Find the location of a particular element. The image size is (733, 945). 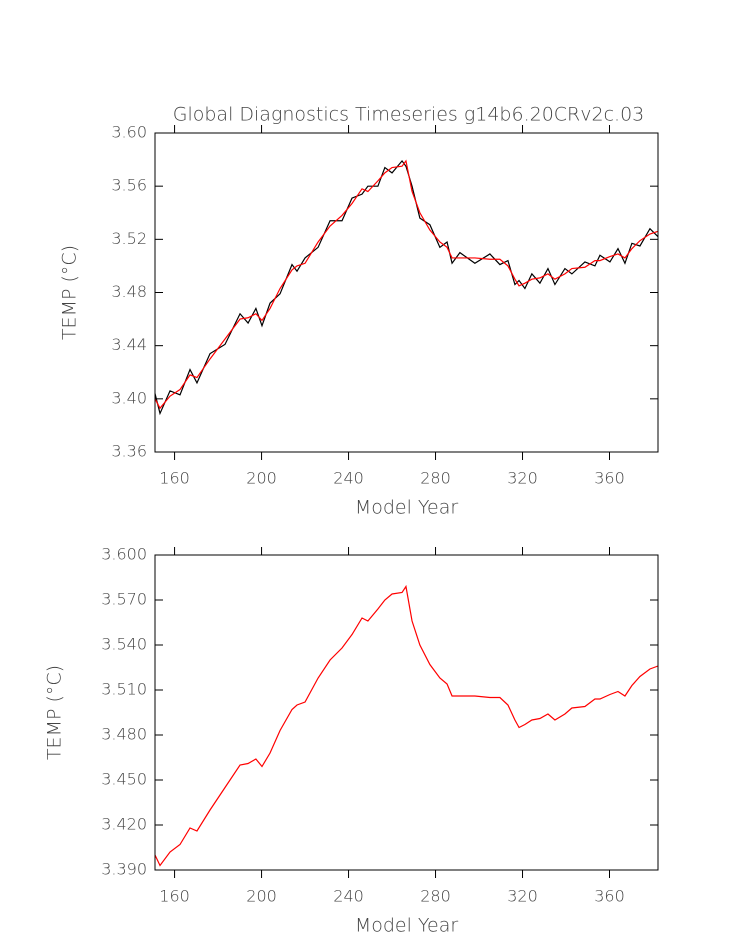

y-tick-label: 3.56 is located at coordinates (129, 185).